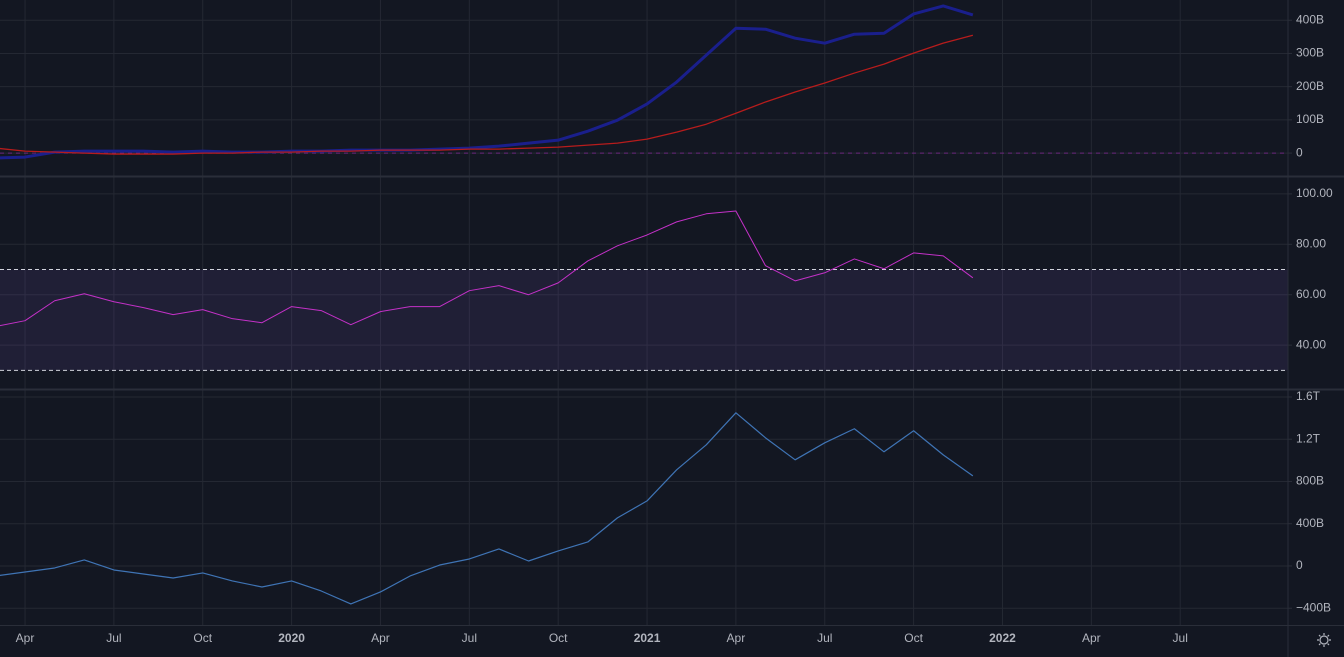 The width and height of the screenshot is (1344, 657). I want to click on settings-icon, so click(1324, 640).